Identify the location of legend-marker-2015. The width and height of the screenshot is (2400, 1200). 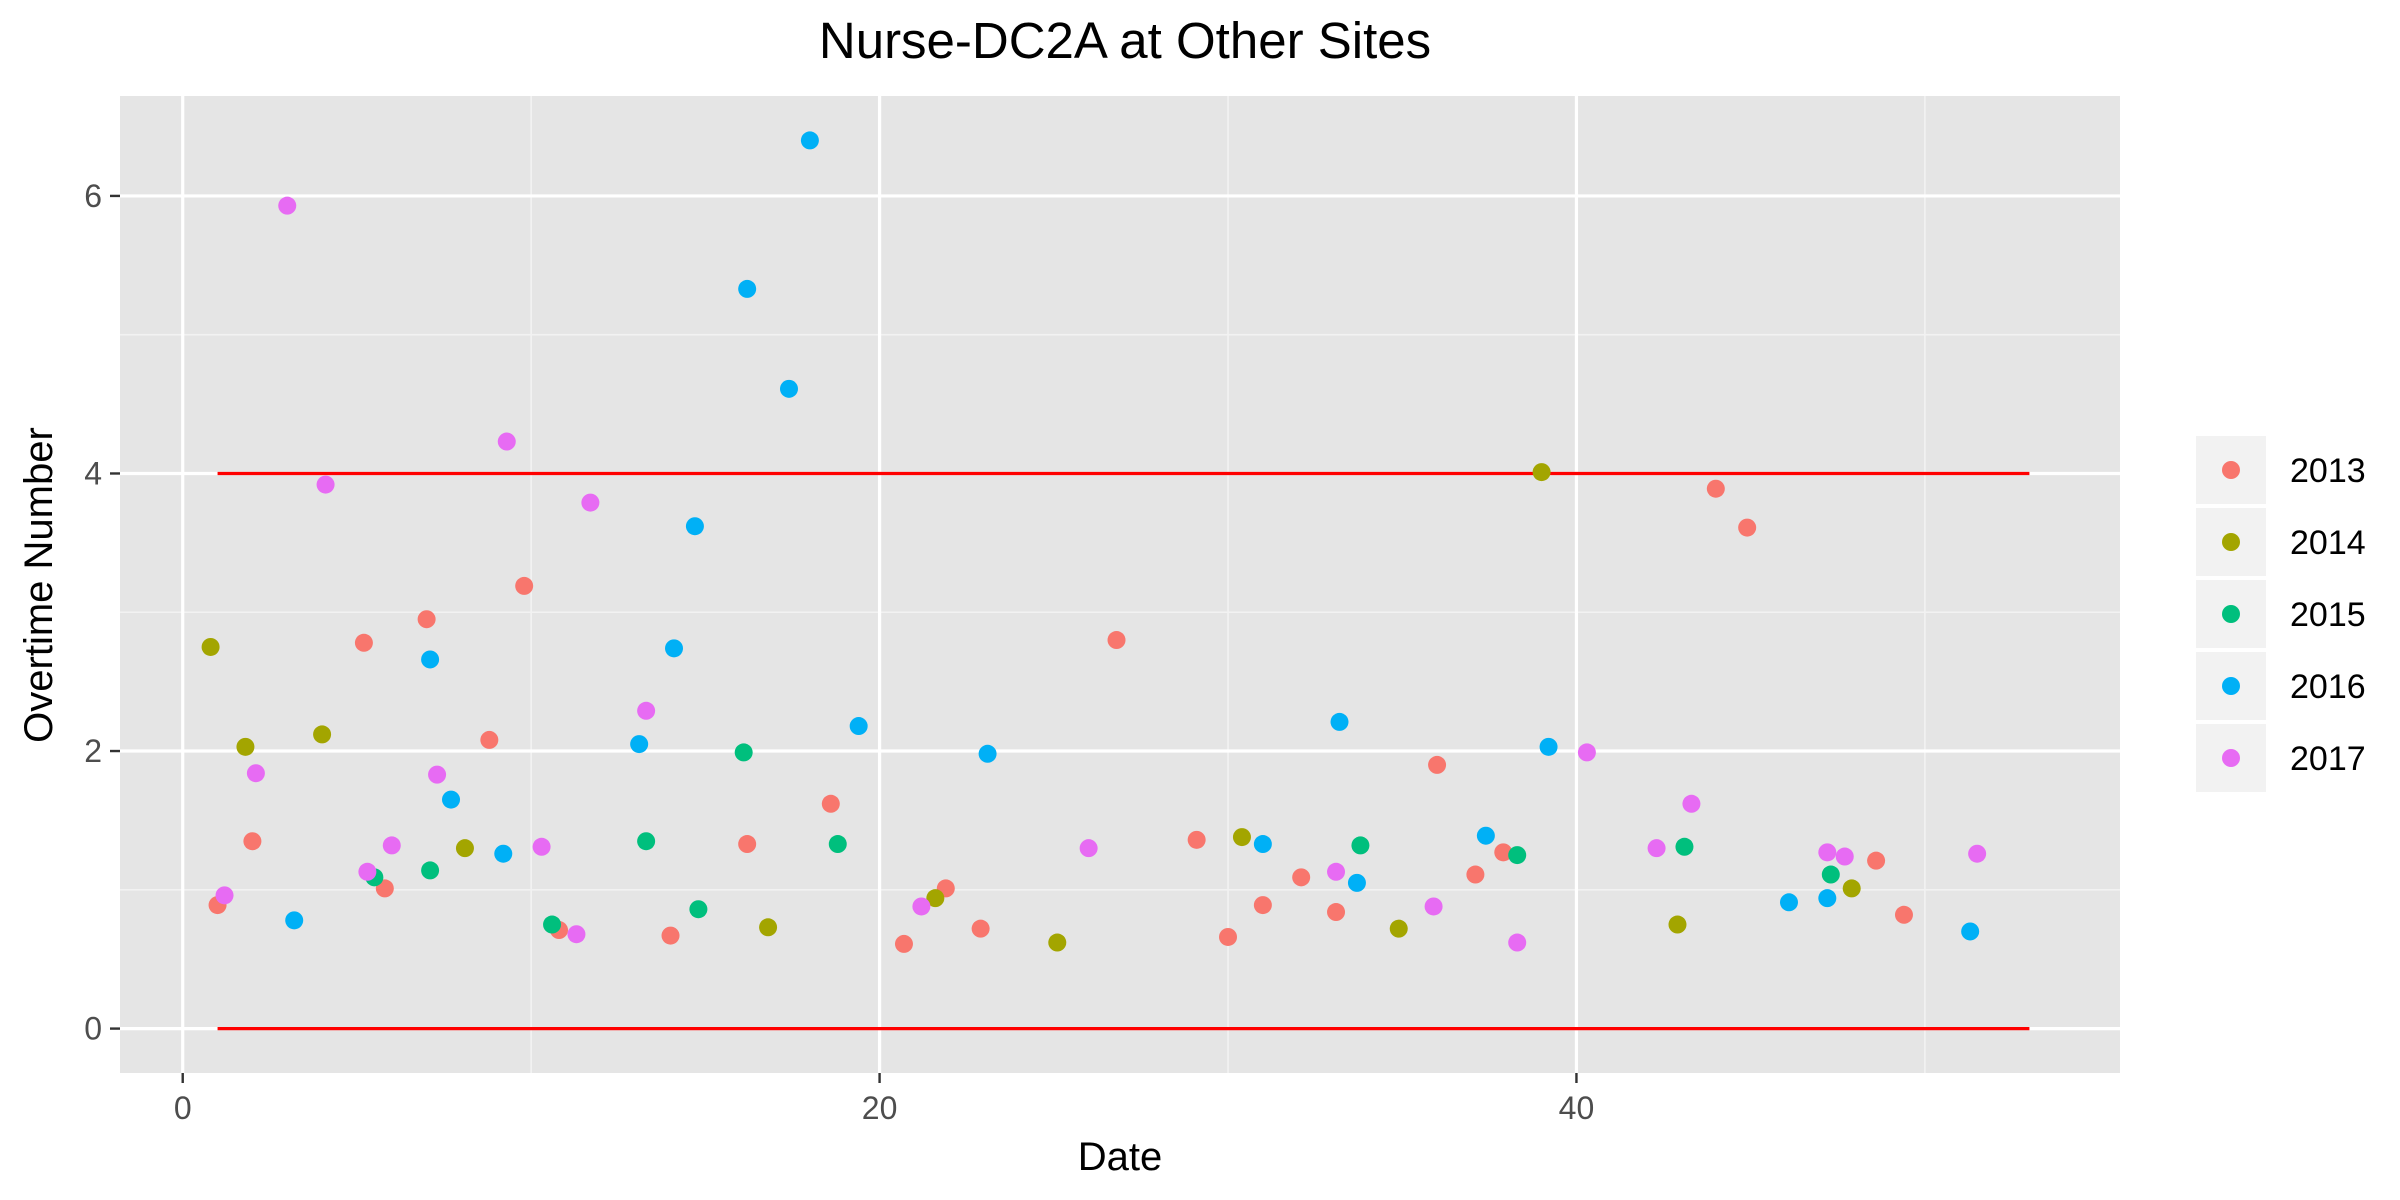
(2231, 614).